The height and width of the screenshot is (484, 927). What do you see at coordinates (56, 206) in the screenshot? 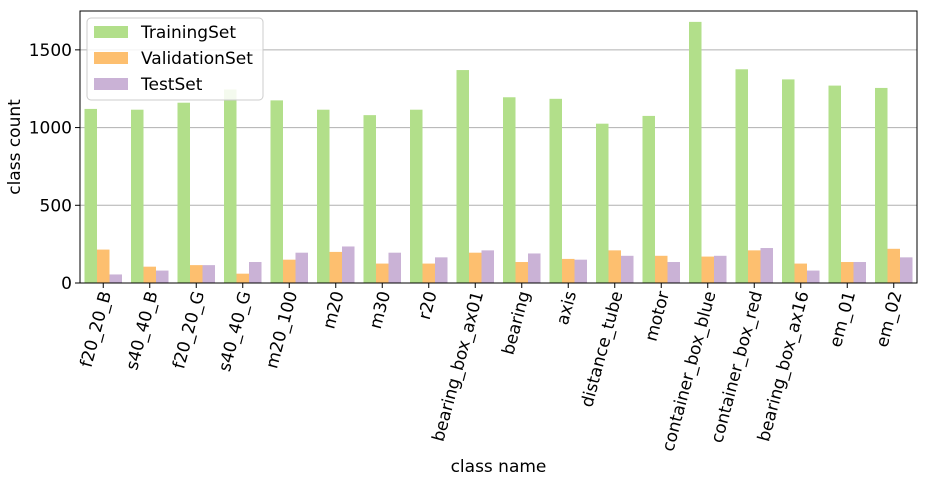
I see `y-tick-label: 500` at bounding box center [56, 206].